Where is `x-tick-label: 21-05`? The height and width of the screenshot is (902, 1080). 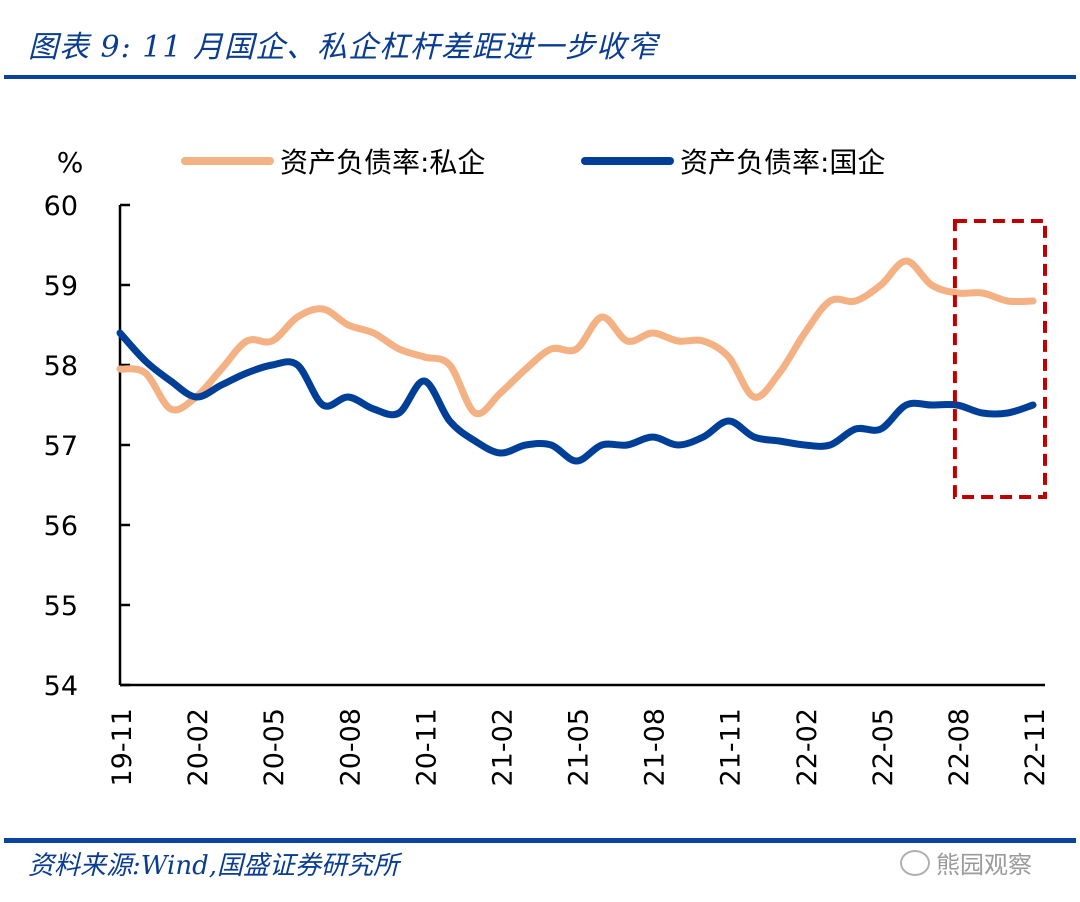
x-tick-label: 21-05 is located at coordinates (579, 747).